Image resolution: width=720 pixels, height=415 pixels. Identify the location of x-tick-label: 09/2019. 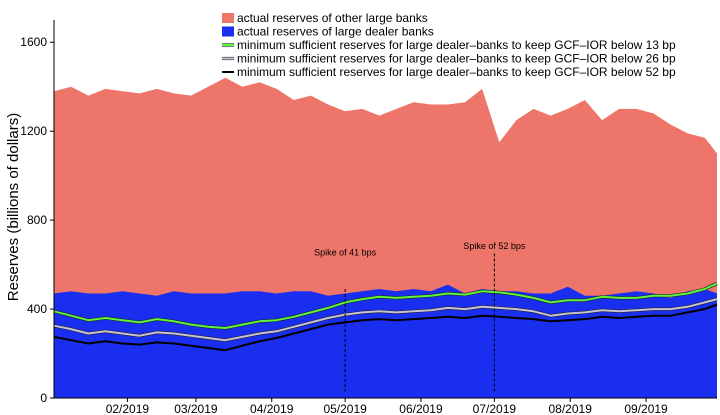
(646, 408).